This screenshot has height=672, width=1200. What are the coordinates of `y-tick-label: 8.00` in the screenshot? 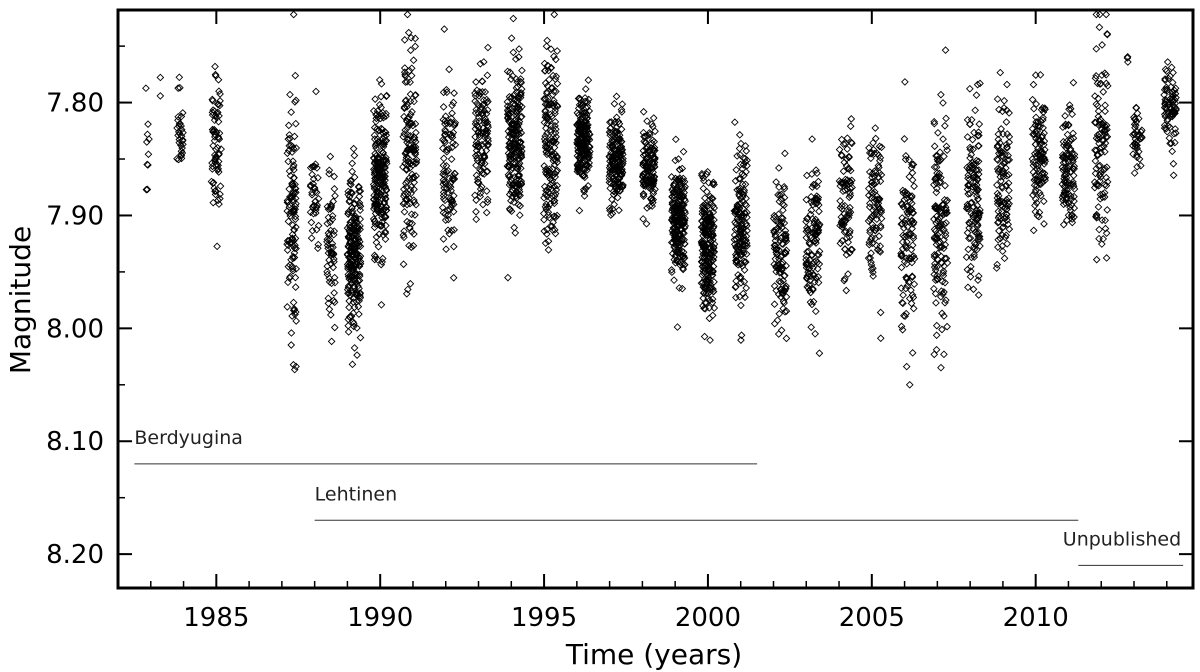 It's located at (75, 329).